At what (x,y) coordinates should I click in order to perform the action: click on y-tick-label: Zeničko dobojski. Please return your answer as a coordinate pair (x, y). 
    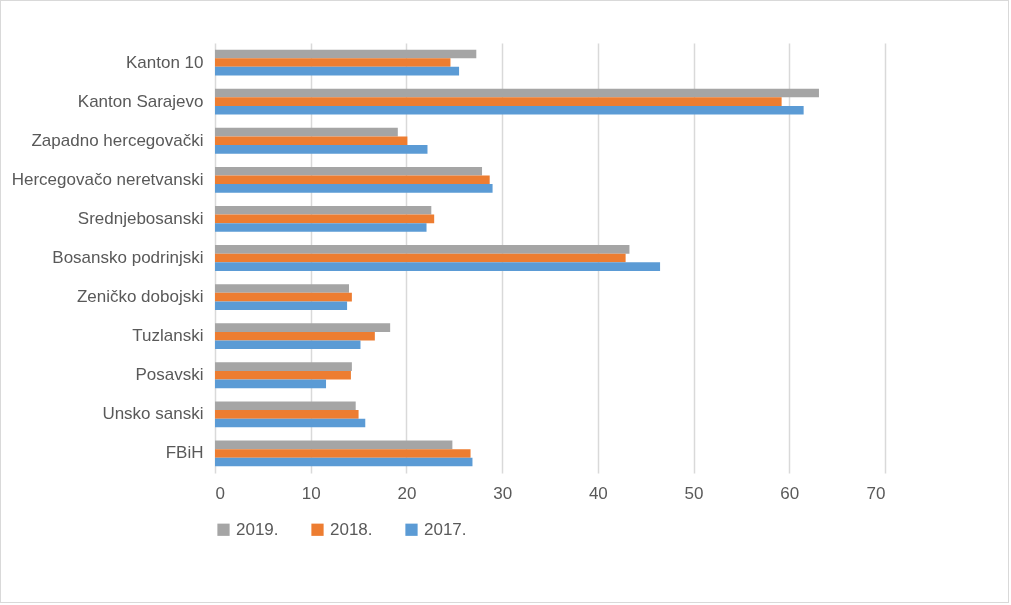
    Looking at the image, I should click on (140, 297).